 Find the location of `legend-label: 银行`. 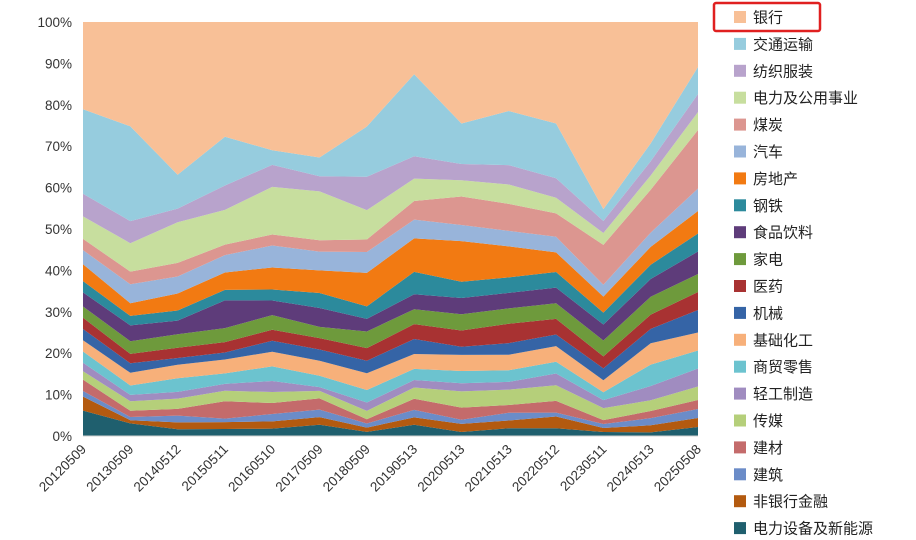

legend-label: 银行 is located at coordinates (768, 18).